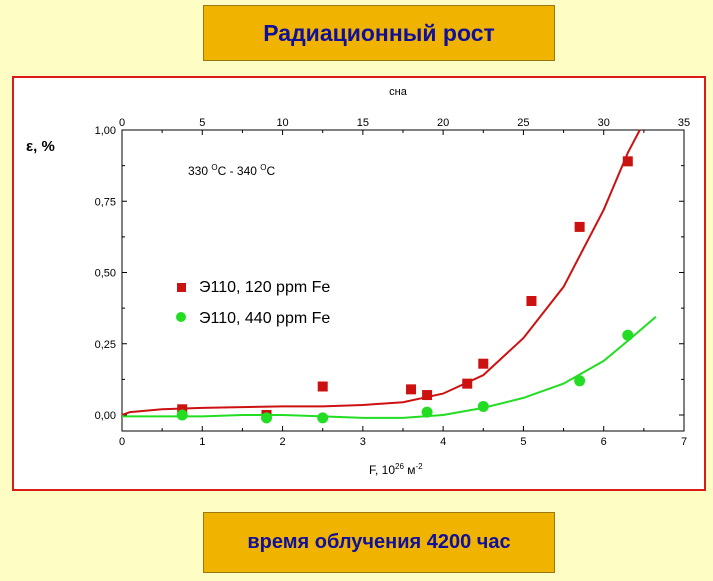 The width and height of the screenshot is (713, 581). Describe the element at coordinates (443, 123) in the screenshot. I see `top-tick-label: 20` at that location.